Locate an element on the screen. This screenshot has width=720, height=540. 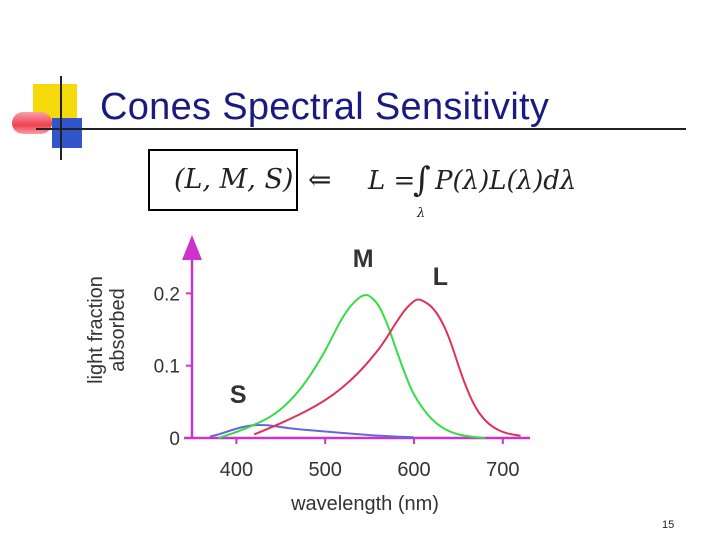
formula-subscript: λ is located at coordinates (421, 213).